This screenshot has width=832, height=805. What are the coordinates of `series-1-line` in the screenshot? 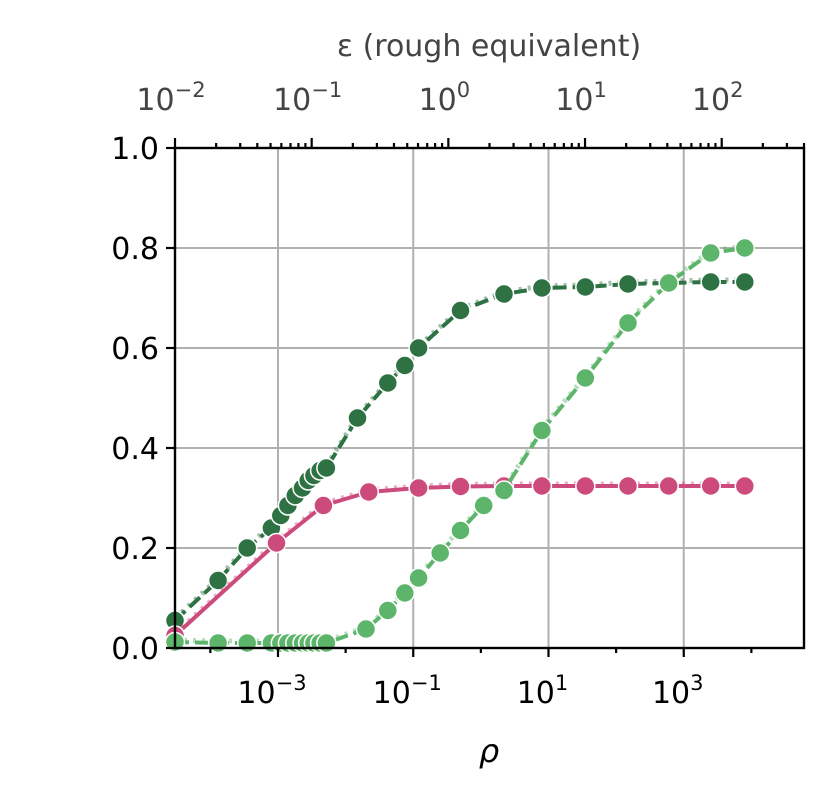 It's located at (459, 560).